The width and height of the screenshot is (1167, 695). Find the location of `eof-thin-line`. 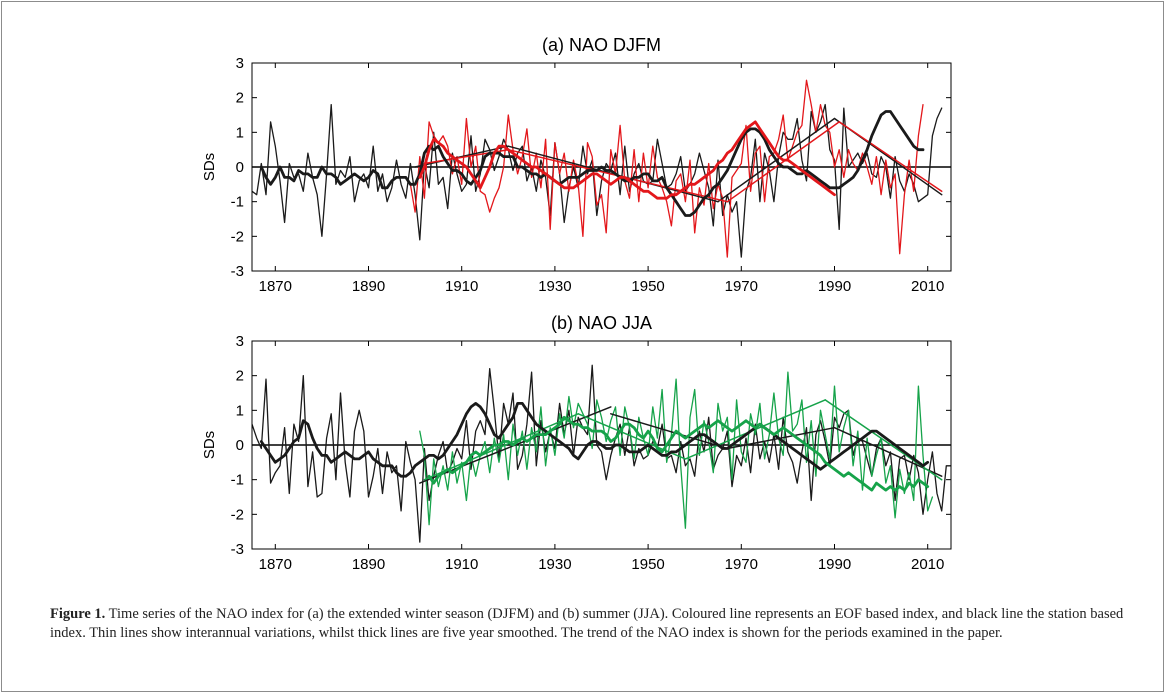

eof-thin-line is located at coordinates (666, 168).